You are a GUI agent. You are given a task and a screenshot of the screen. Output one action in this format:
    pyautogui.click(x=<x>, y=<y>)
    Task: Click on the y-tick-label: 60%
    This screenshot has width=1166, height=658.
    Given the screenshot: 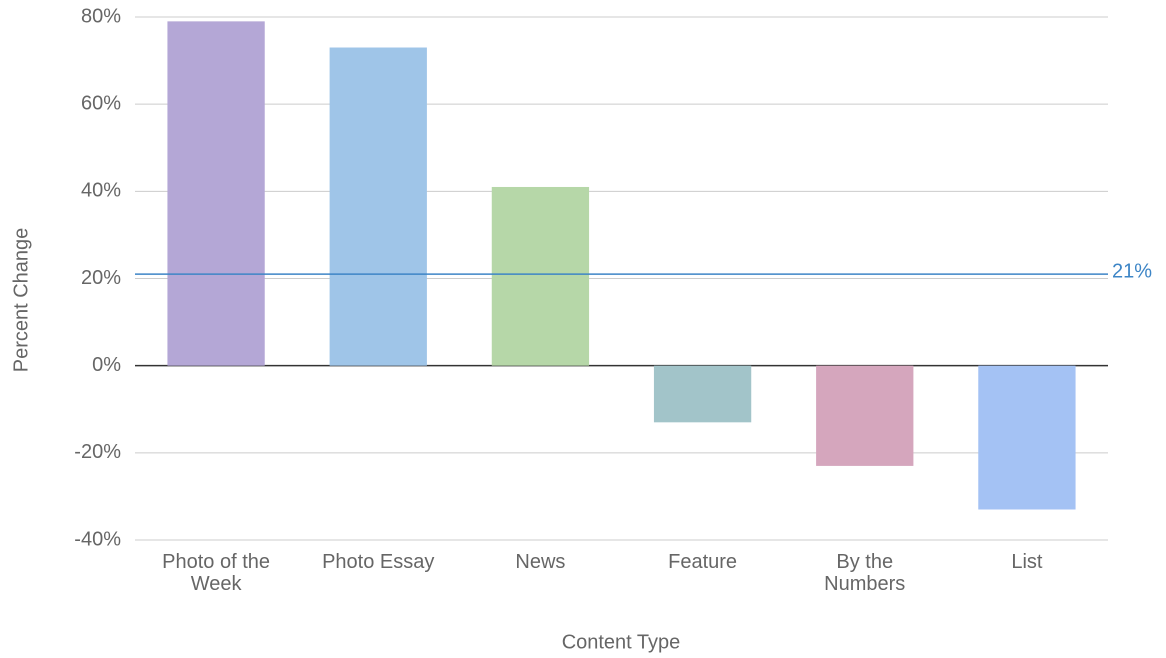 What is the action you would take?
    pyautogui.click(x=101, y=103)
    